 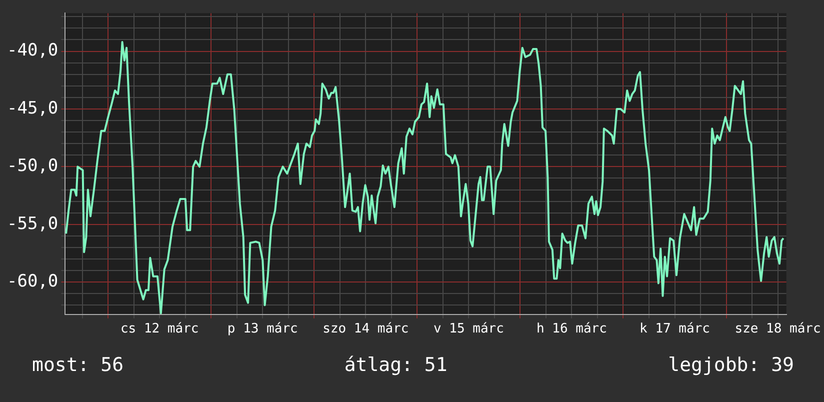 I want to click on text: átlag: 51, so click(x=396, y=365).